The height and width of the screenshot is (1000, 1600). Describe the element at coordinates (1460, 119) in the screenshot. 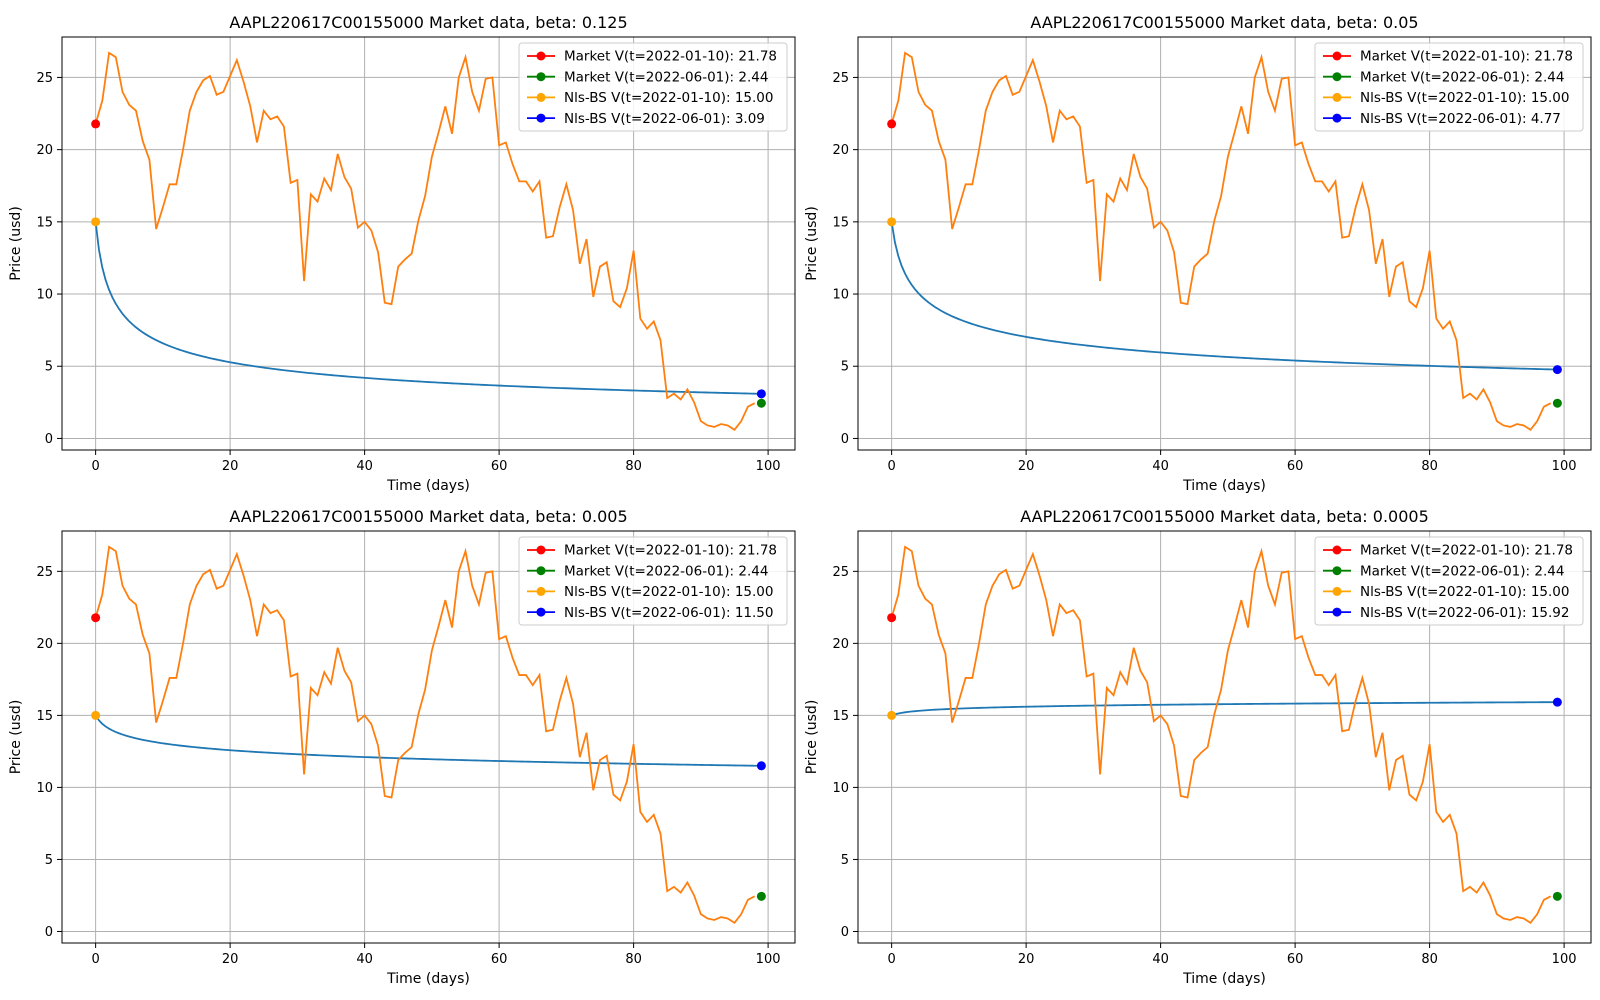

I see `legend-label: Nls-BS V(t=2022-06-01): 4.77` at that location.